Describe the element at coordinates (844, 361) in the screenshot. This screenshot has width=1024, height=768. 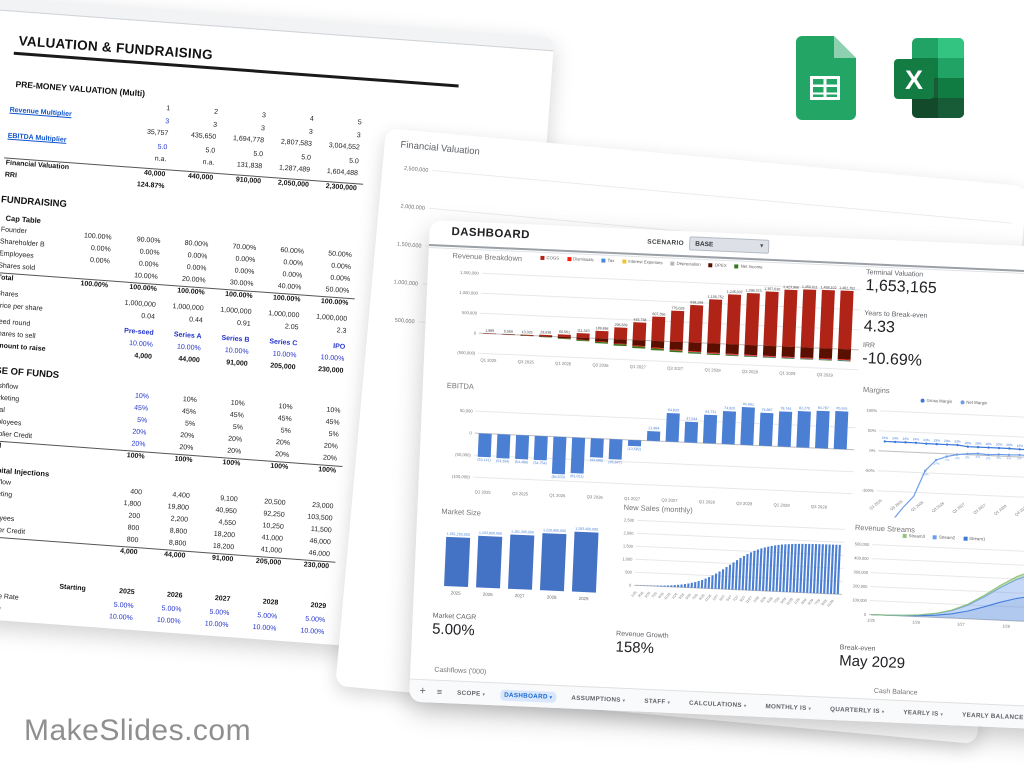
I see `net_income-segment` at that location.